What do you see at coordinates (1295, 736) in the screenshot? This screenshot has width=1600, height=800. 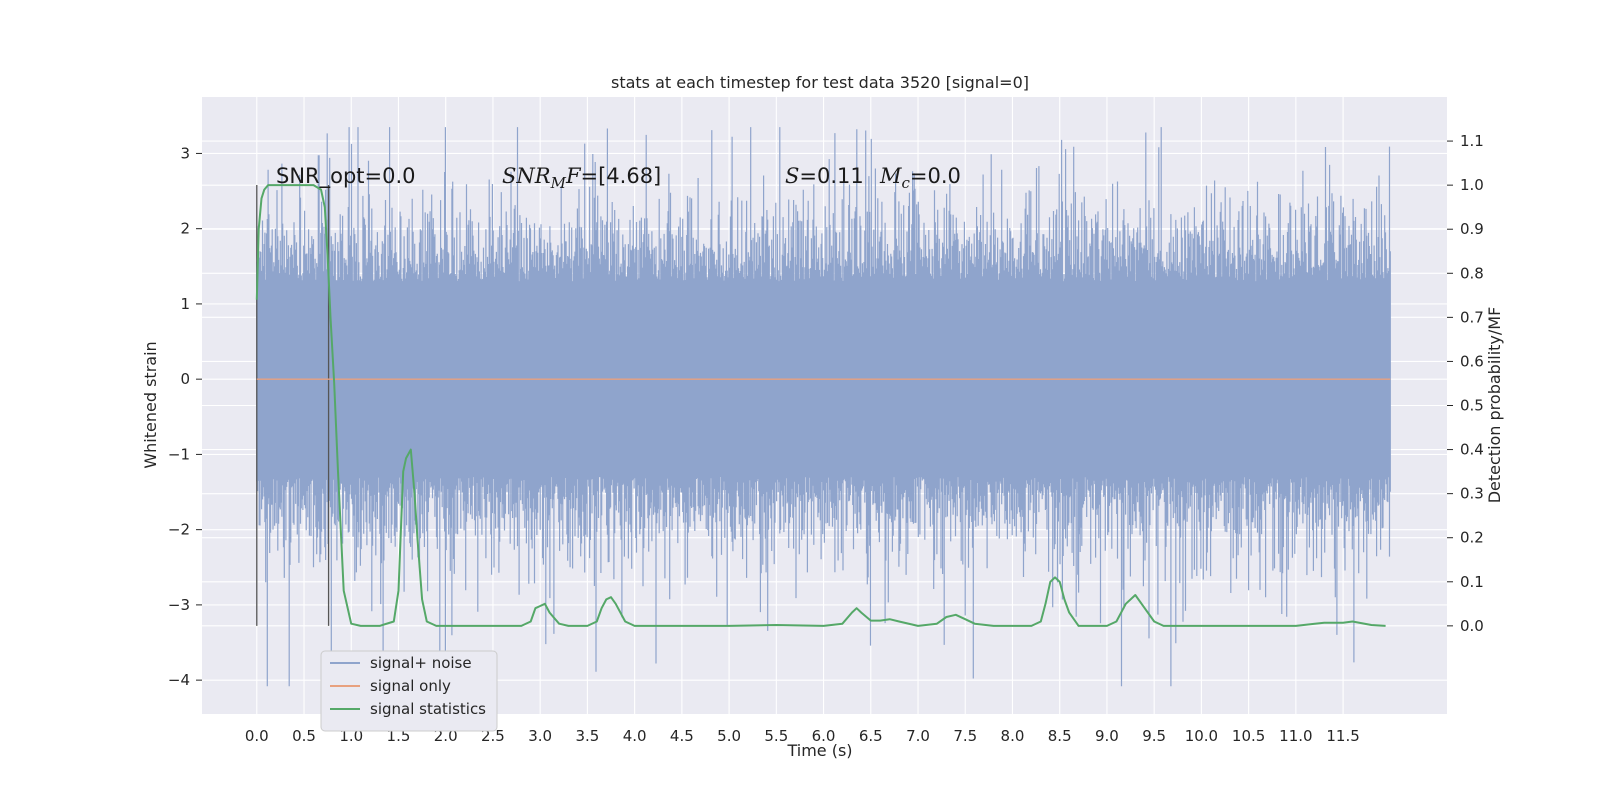 I see `x-tick-label: 11.0` at bounding box center [1295, 736].